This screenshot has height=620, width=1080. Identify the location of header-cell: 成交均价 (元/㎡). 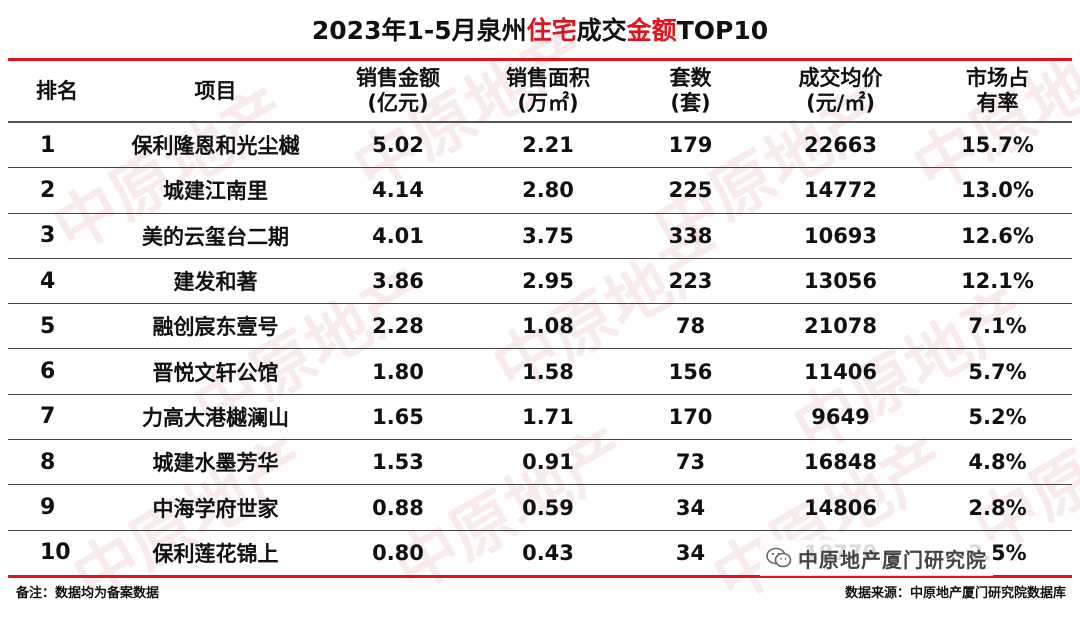
(840, 91).